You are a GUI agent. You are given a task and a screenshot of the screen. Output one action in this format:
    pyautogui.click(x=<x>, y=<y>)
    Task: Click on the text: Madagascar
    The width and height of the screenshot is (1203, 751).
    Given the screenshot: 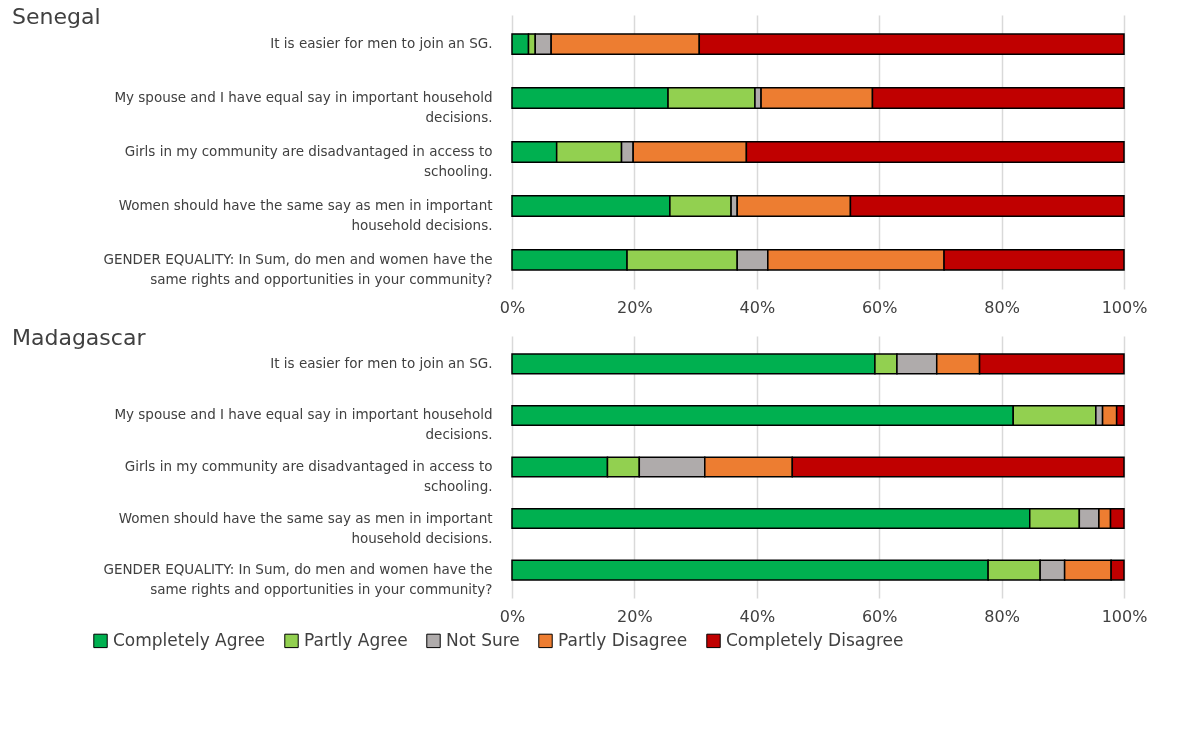 What is the action you would take?
    pyautogui.click(x=79, y=337)
    